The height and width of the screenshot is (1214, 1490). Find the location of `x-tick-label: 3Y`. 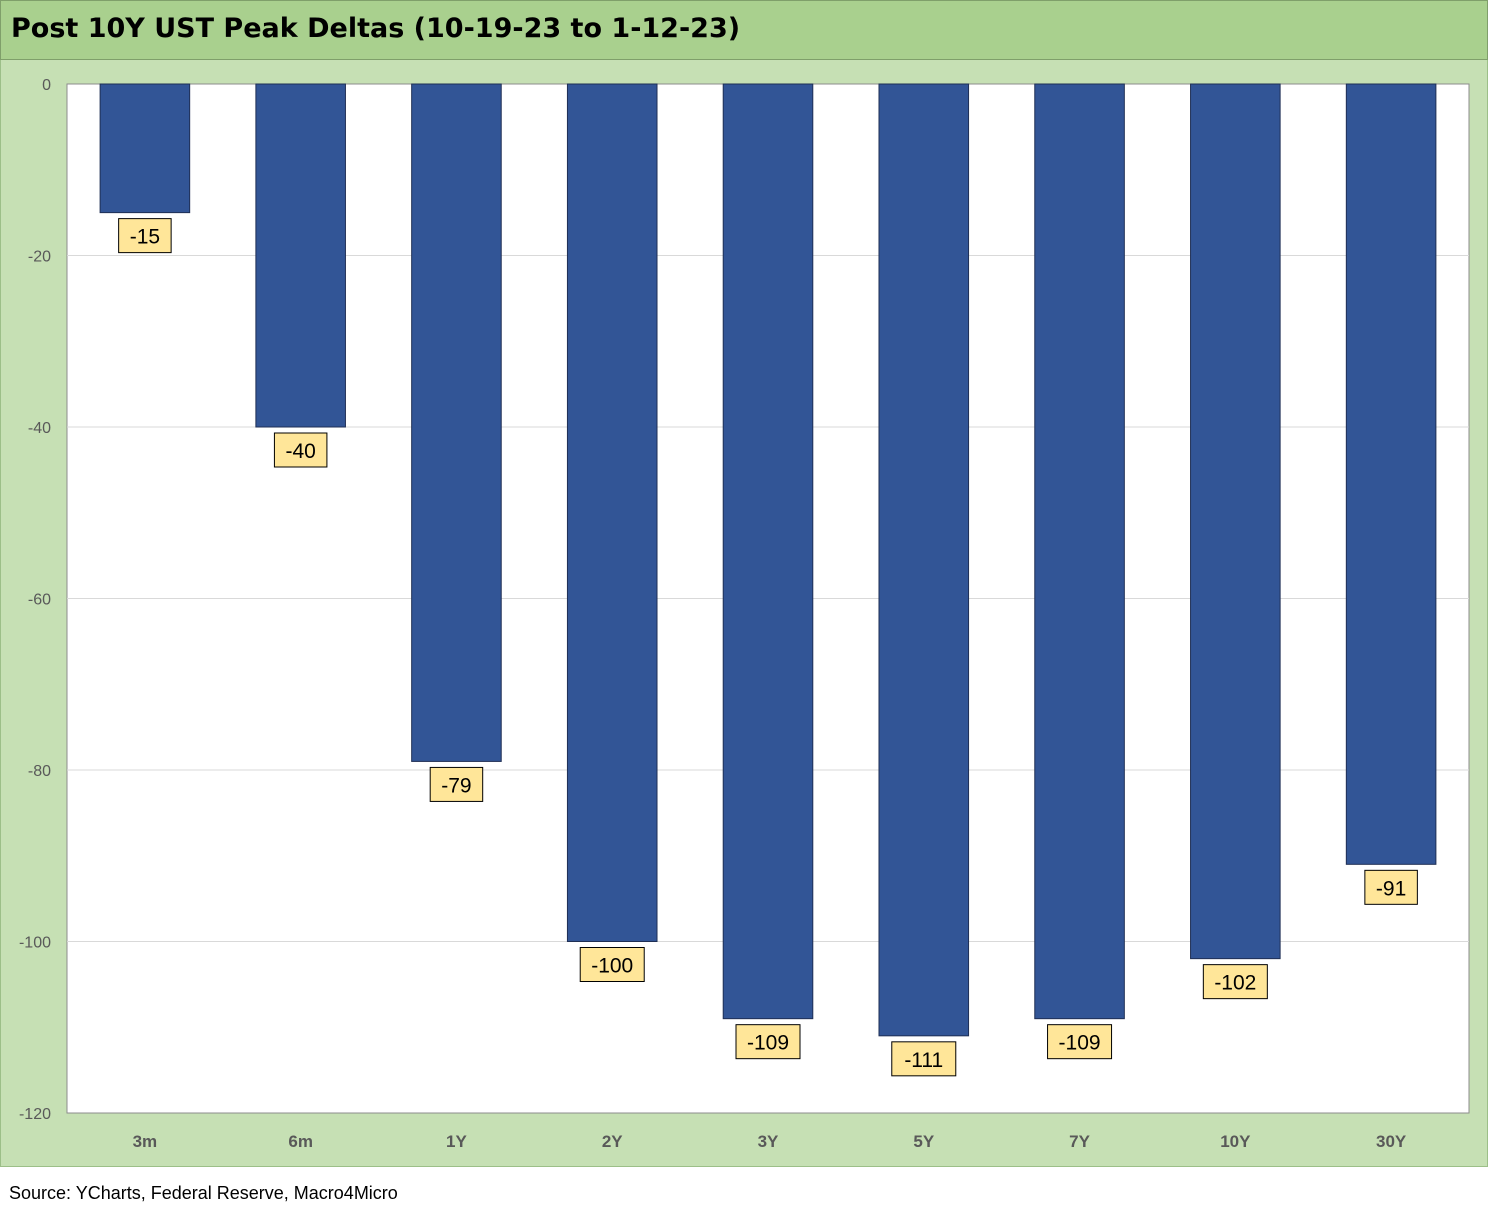

x-tick-label: 3Y is located at coordinates (768, 1141).